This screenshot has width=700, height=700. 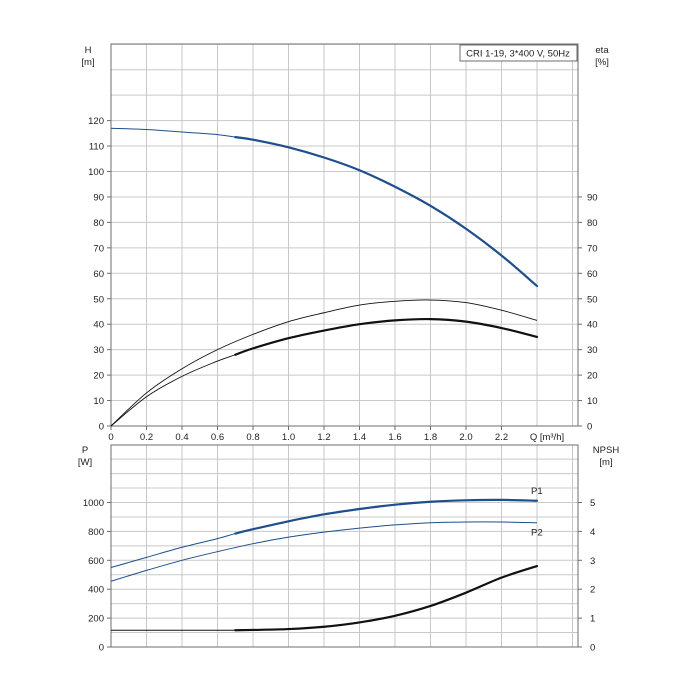 I want to click on x-axis-label: Q [m³/h], so click(x=547, y=437).